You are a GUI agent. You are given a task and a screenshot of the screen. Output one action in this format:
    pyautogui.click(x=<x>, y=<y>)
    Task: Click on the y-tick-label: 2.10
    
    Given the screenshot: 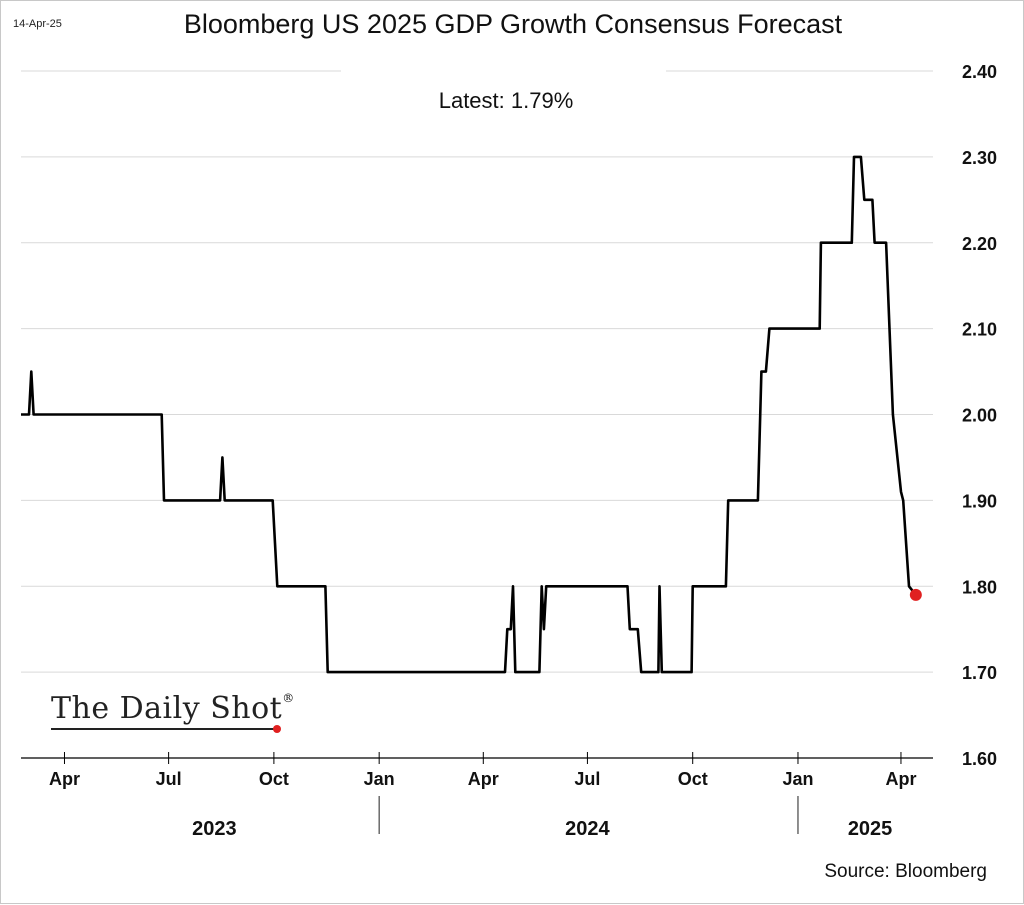 What is the action you would take?
    pyautogui.click(x=979, y=330)
    